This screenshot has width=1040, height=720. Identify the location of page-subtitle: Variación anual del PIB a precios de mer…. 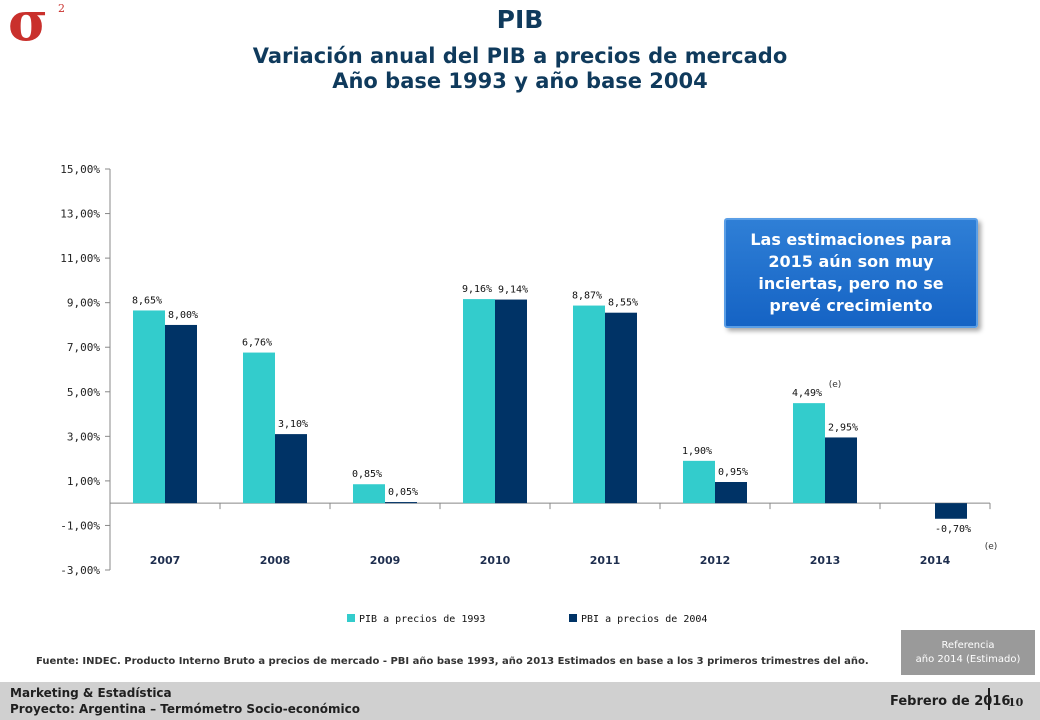
(520, 69).